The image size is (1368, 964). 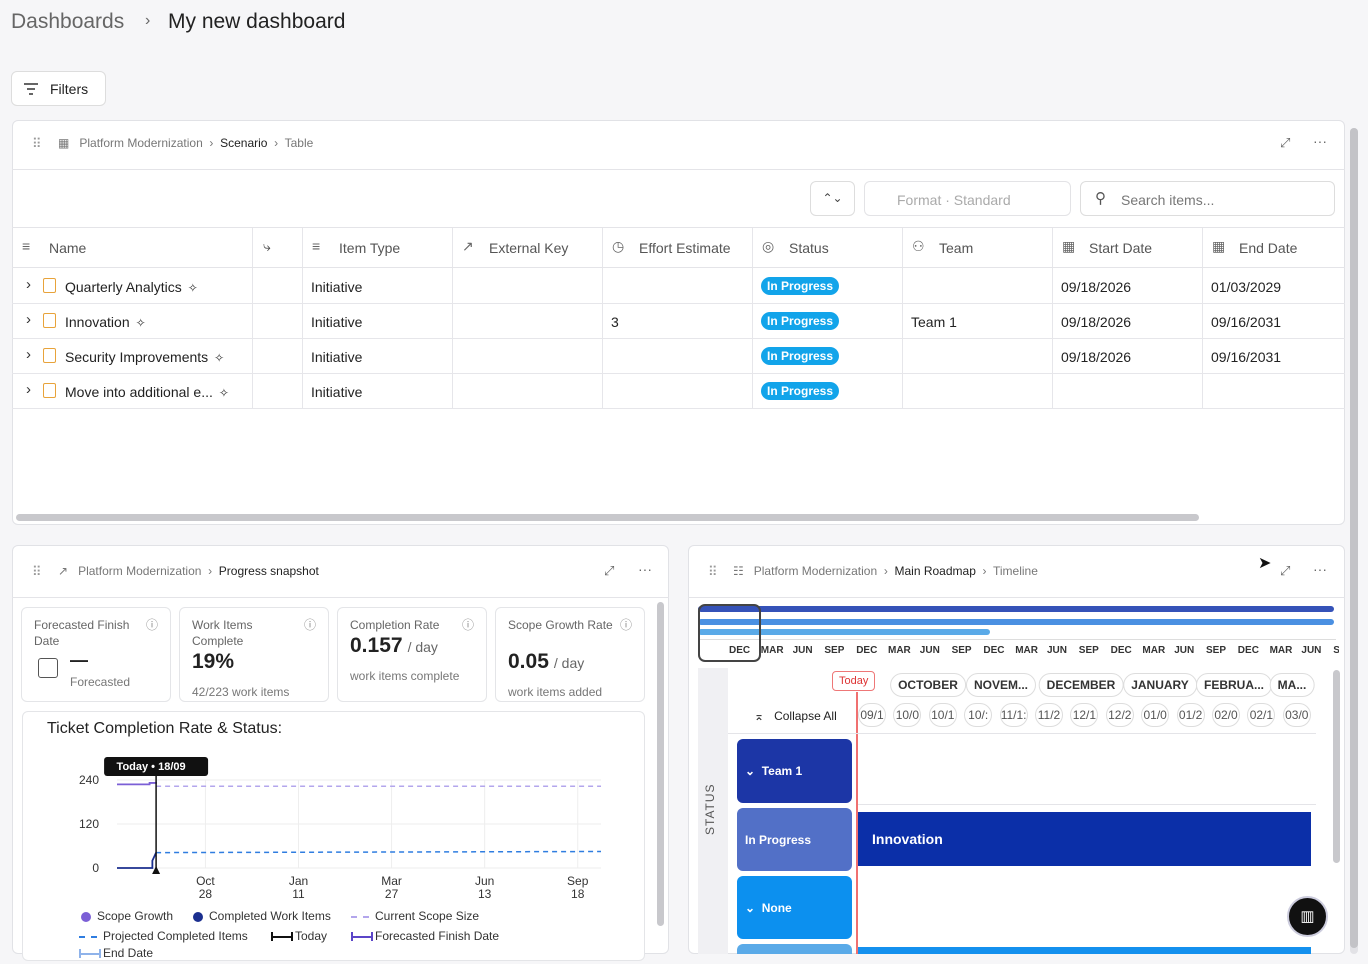 I want to click on kpi-number: 0.05, so click(x=528, y=661).